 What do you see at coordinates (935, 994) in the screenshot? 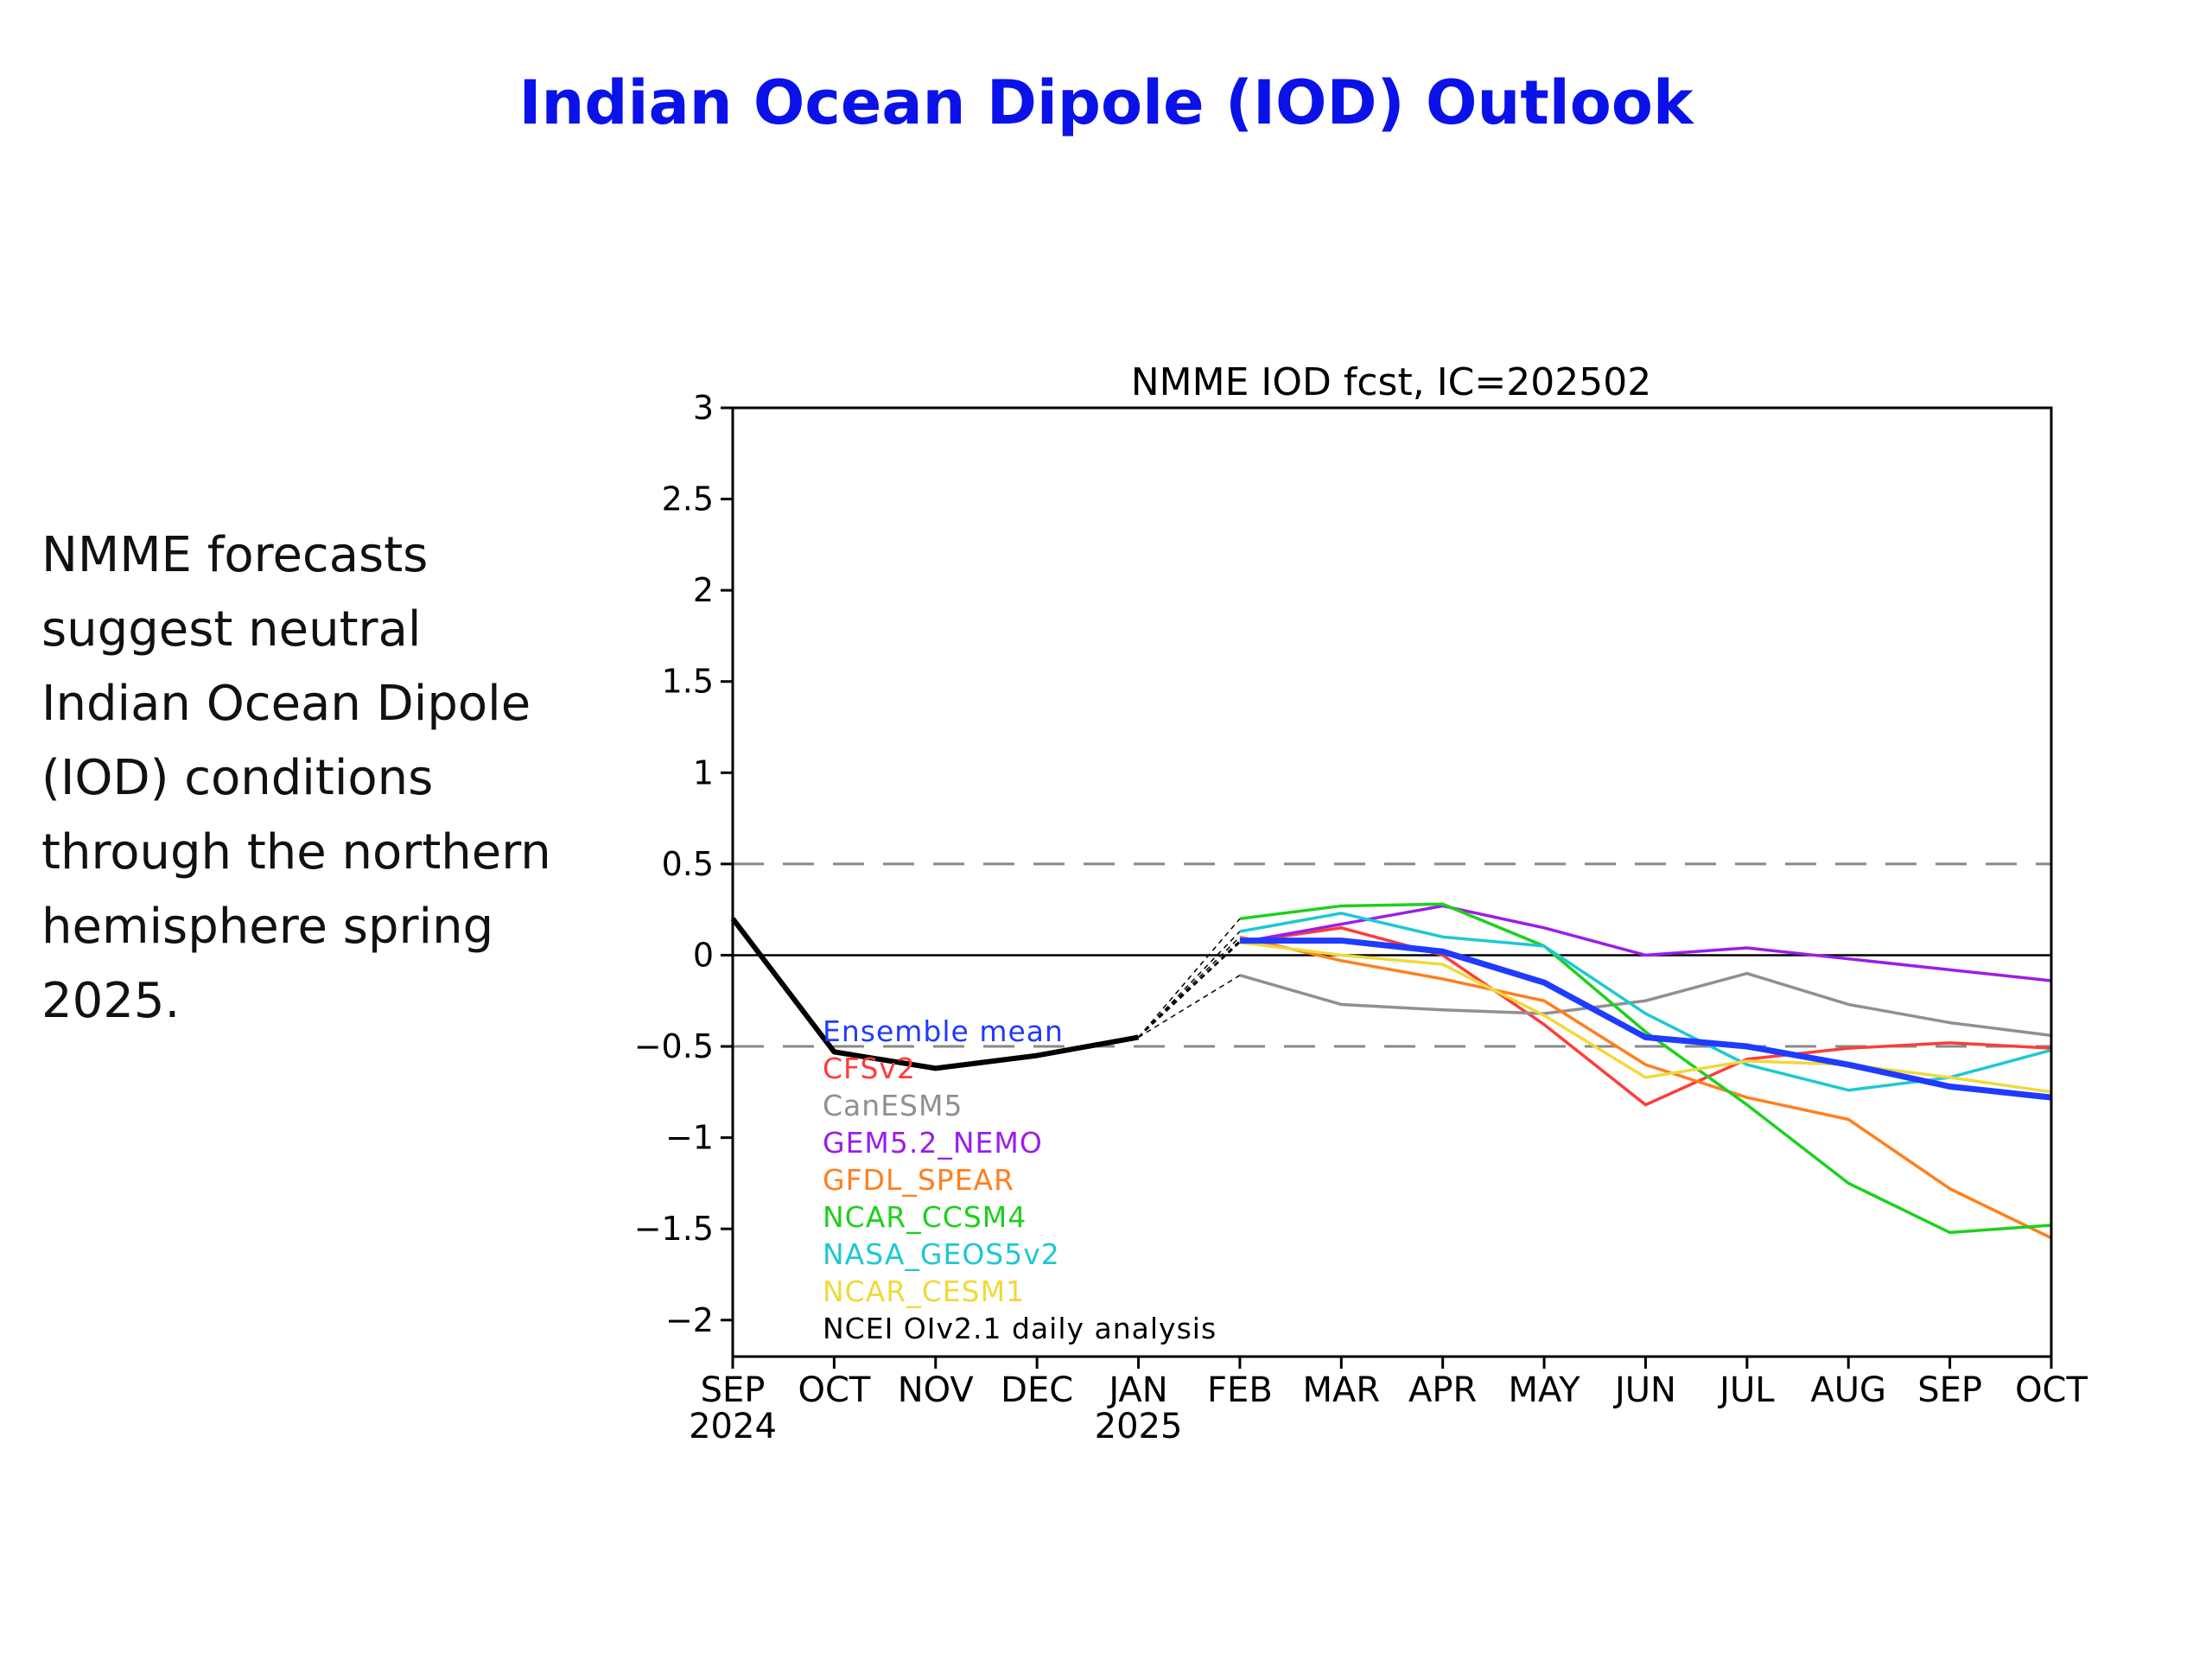
I see `observed-line` at bounding box center [935, 994].